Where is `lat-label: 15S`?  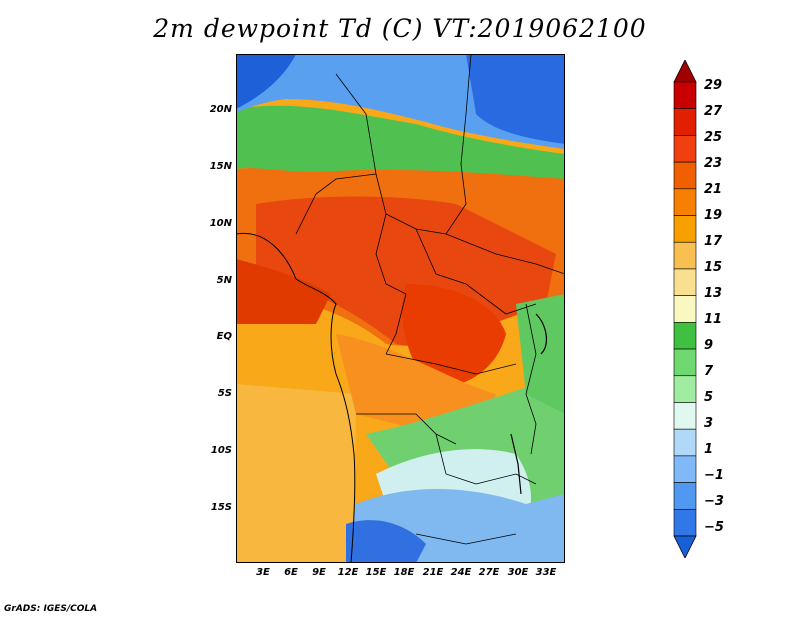
lat-label: 15S is located at coordinates (221, 507).